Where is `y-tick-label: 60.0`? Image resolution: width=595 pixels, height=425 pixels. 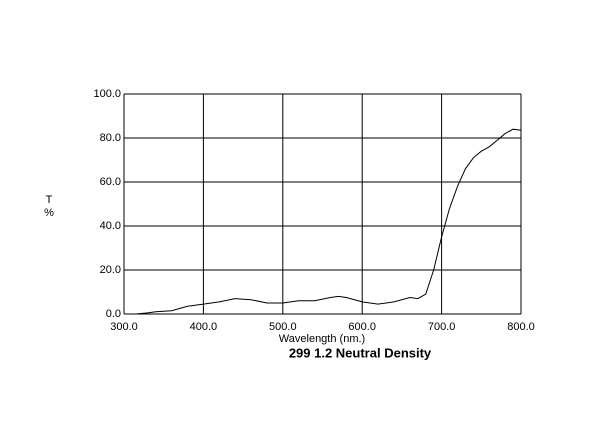
y-tick-label: 60.0 is located at coordinates (110, 182).